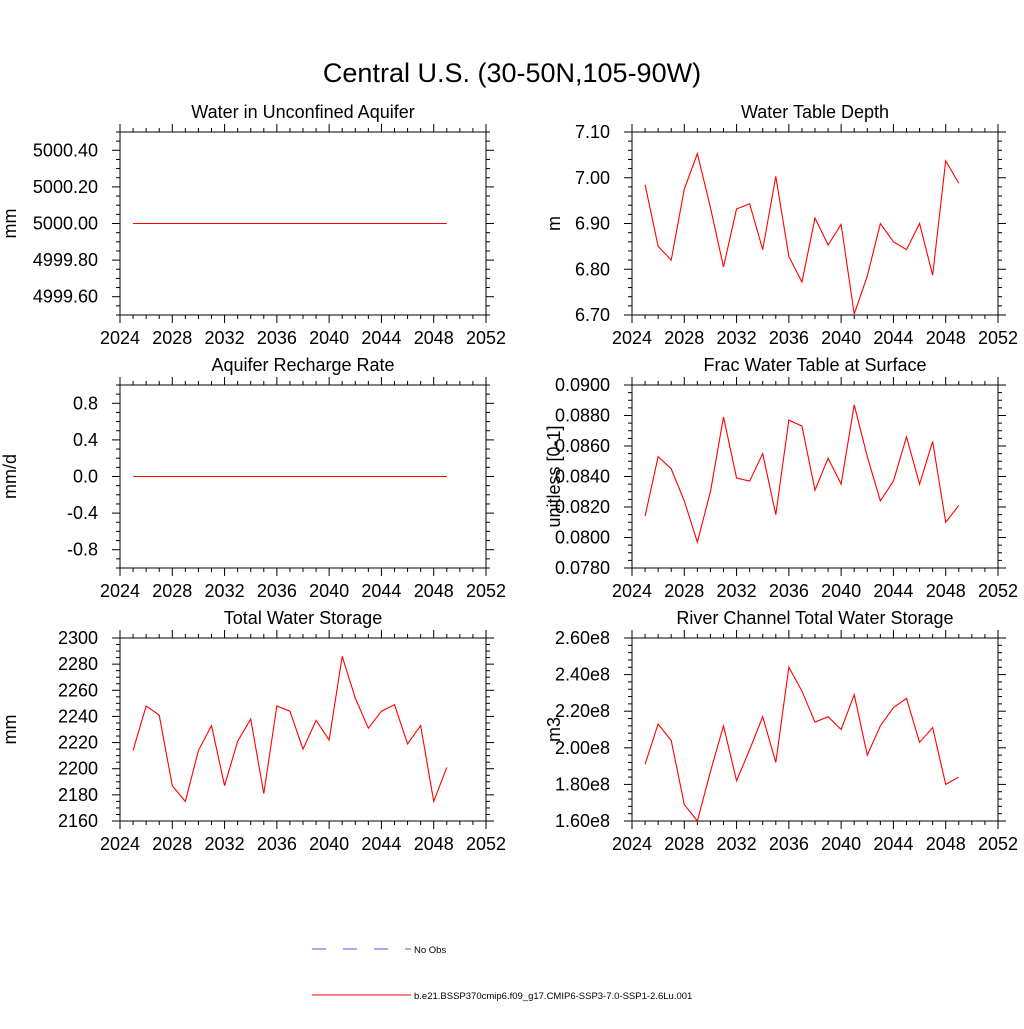 This screenshot has height=1029, width=1024. I want to click on y-axis-label: m3, so click(554, 729).